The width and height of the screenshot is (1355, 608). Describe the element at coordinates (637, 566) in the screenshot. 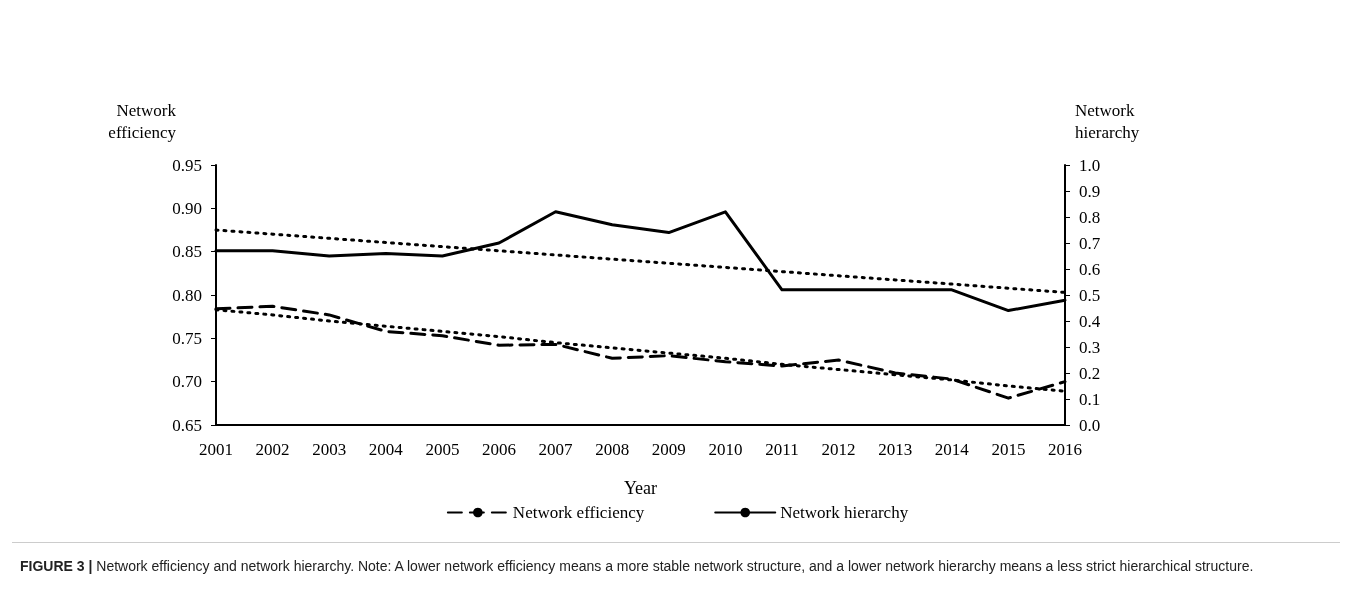

I see `caption: FIGURE 3 | Network efficiency and network hierarchy. Note: A lower network efficiency means a more stable network structure, and a lower network hierarchy means a less strict hierarchical structure.` at that location.